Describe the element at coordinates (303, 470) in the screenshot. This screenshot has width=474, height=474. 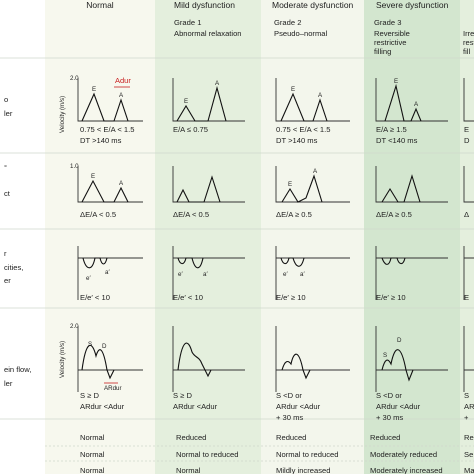
I see `summary-3-grade2: Mildly increased` at that location.